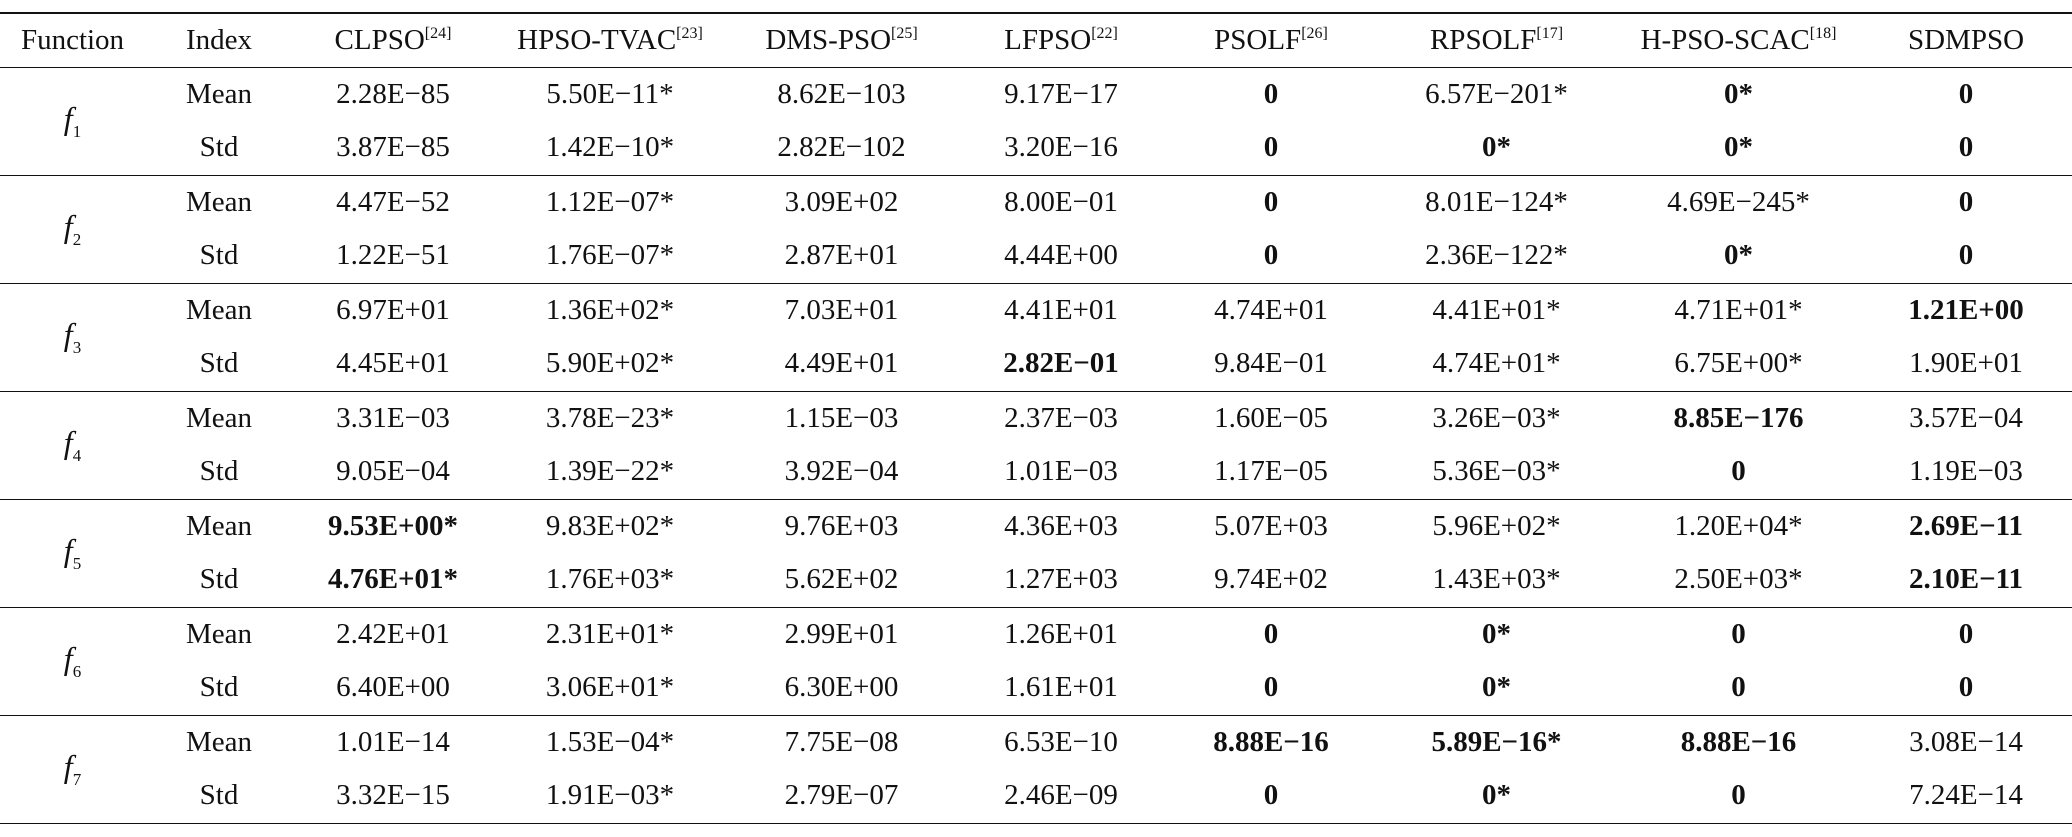  What do you see at coordinates (1823, 33) in the screenshot?
I see `reference: [18]` at bounding box center [1823, 33].